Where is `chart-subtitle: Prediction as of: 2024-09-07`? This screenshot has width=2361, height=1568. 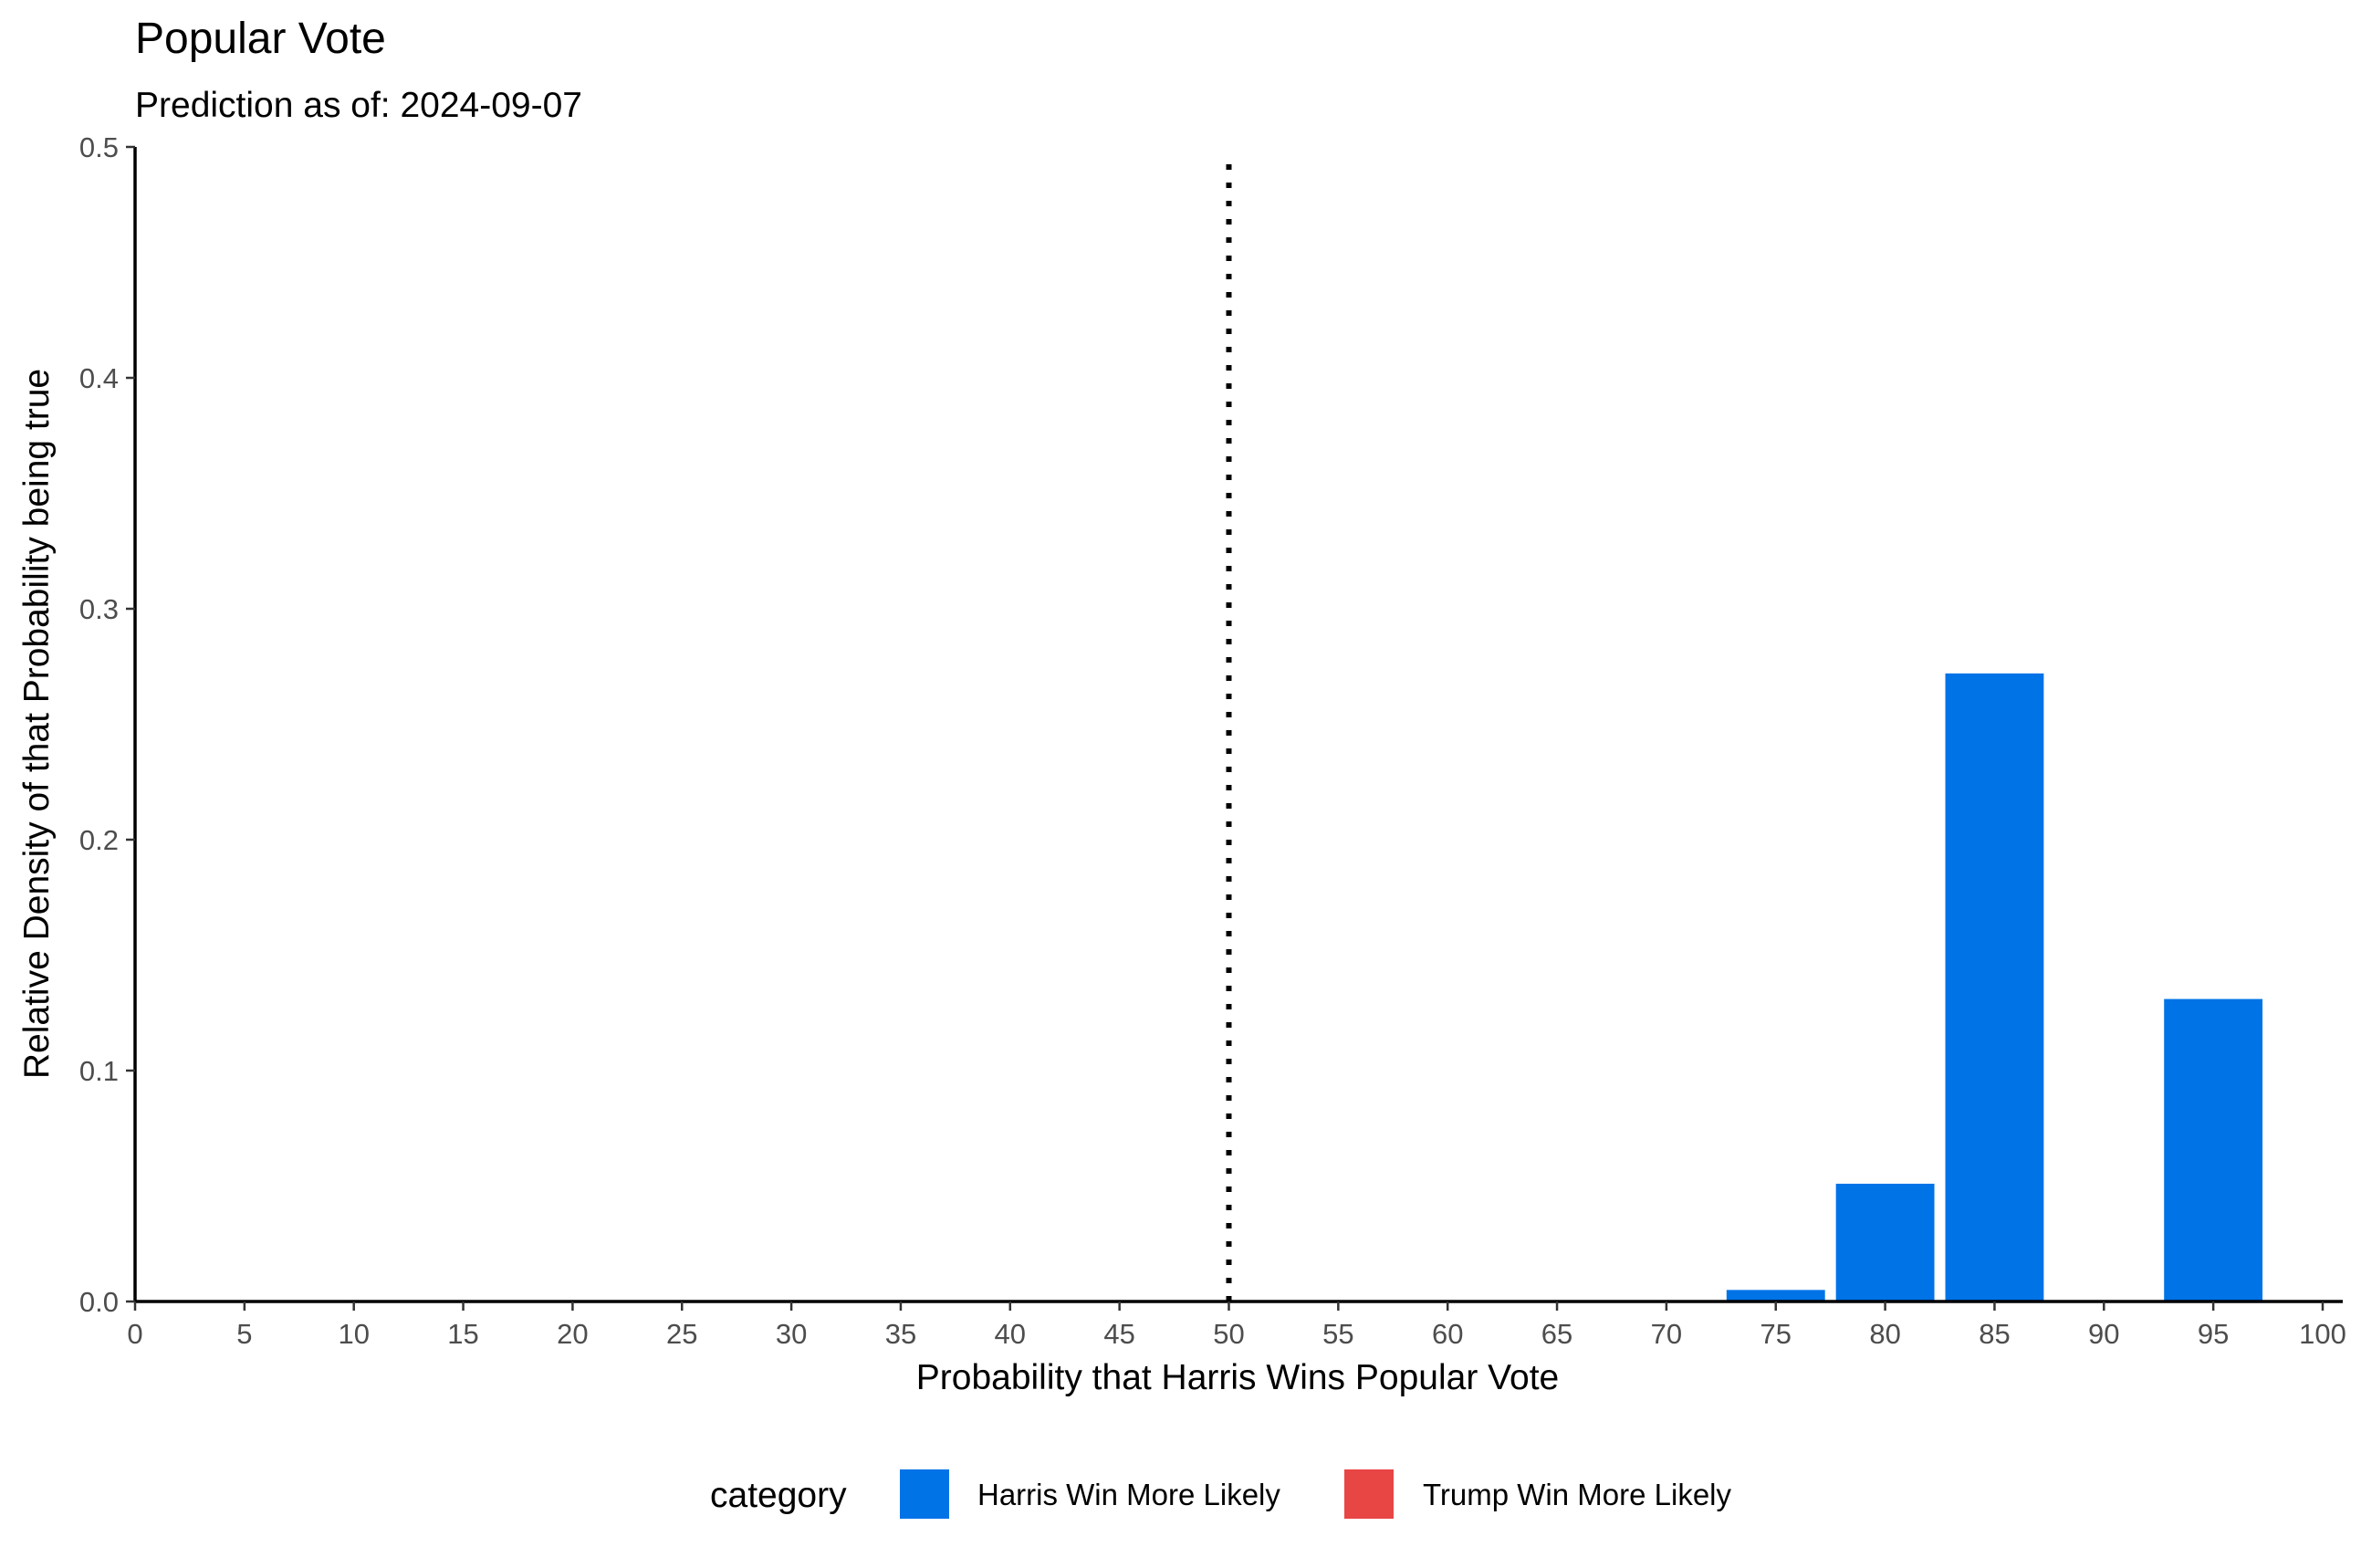 chart-subtitle: Prediction as of: 2024-09-07 is located at coordinates (358, 105).